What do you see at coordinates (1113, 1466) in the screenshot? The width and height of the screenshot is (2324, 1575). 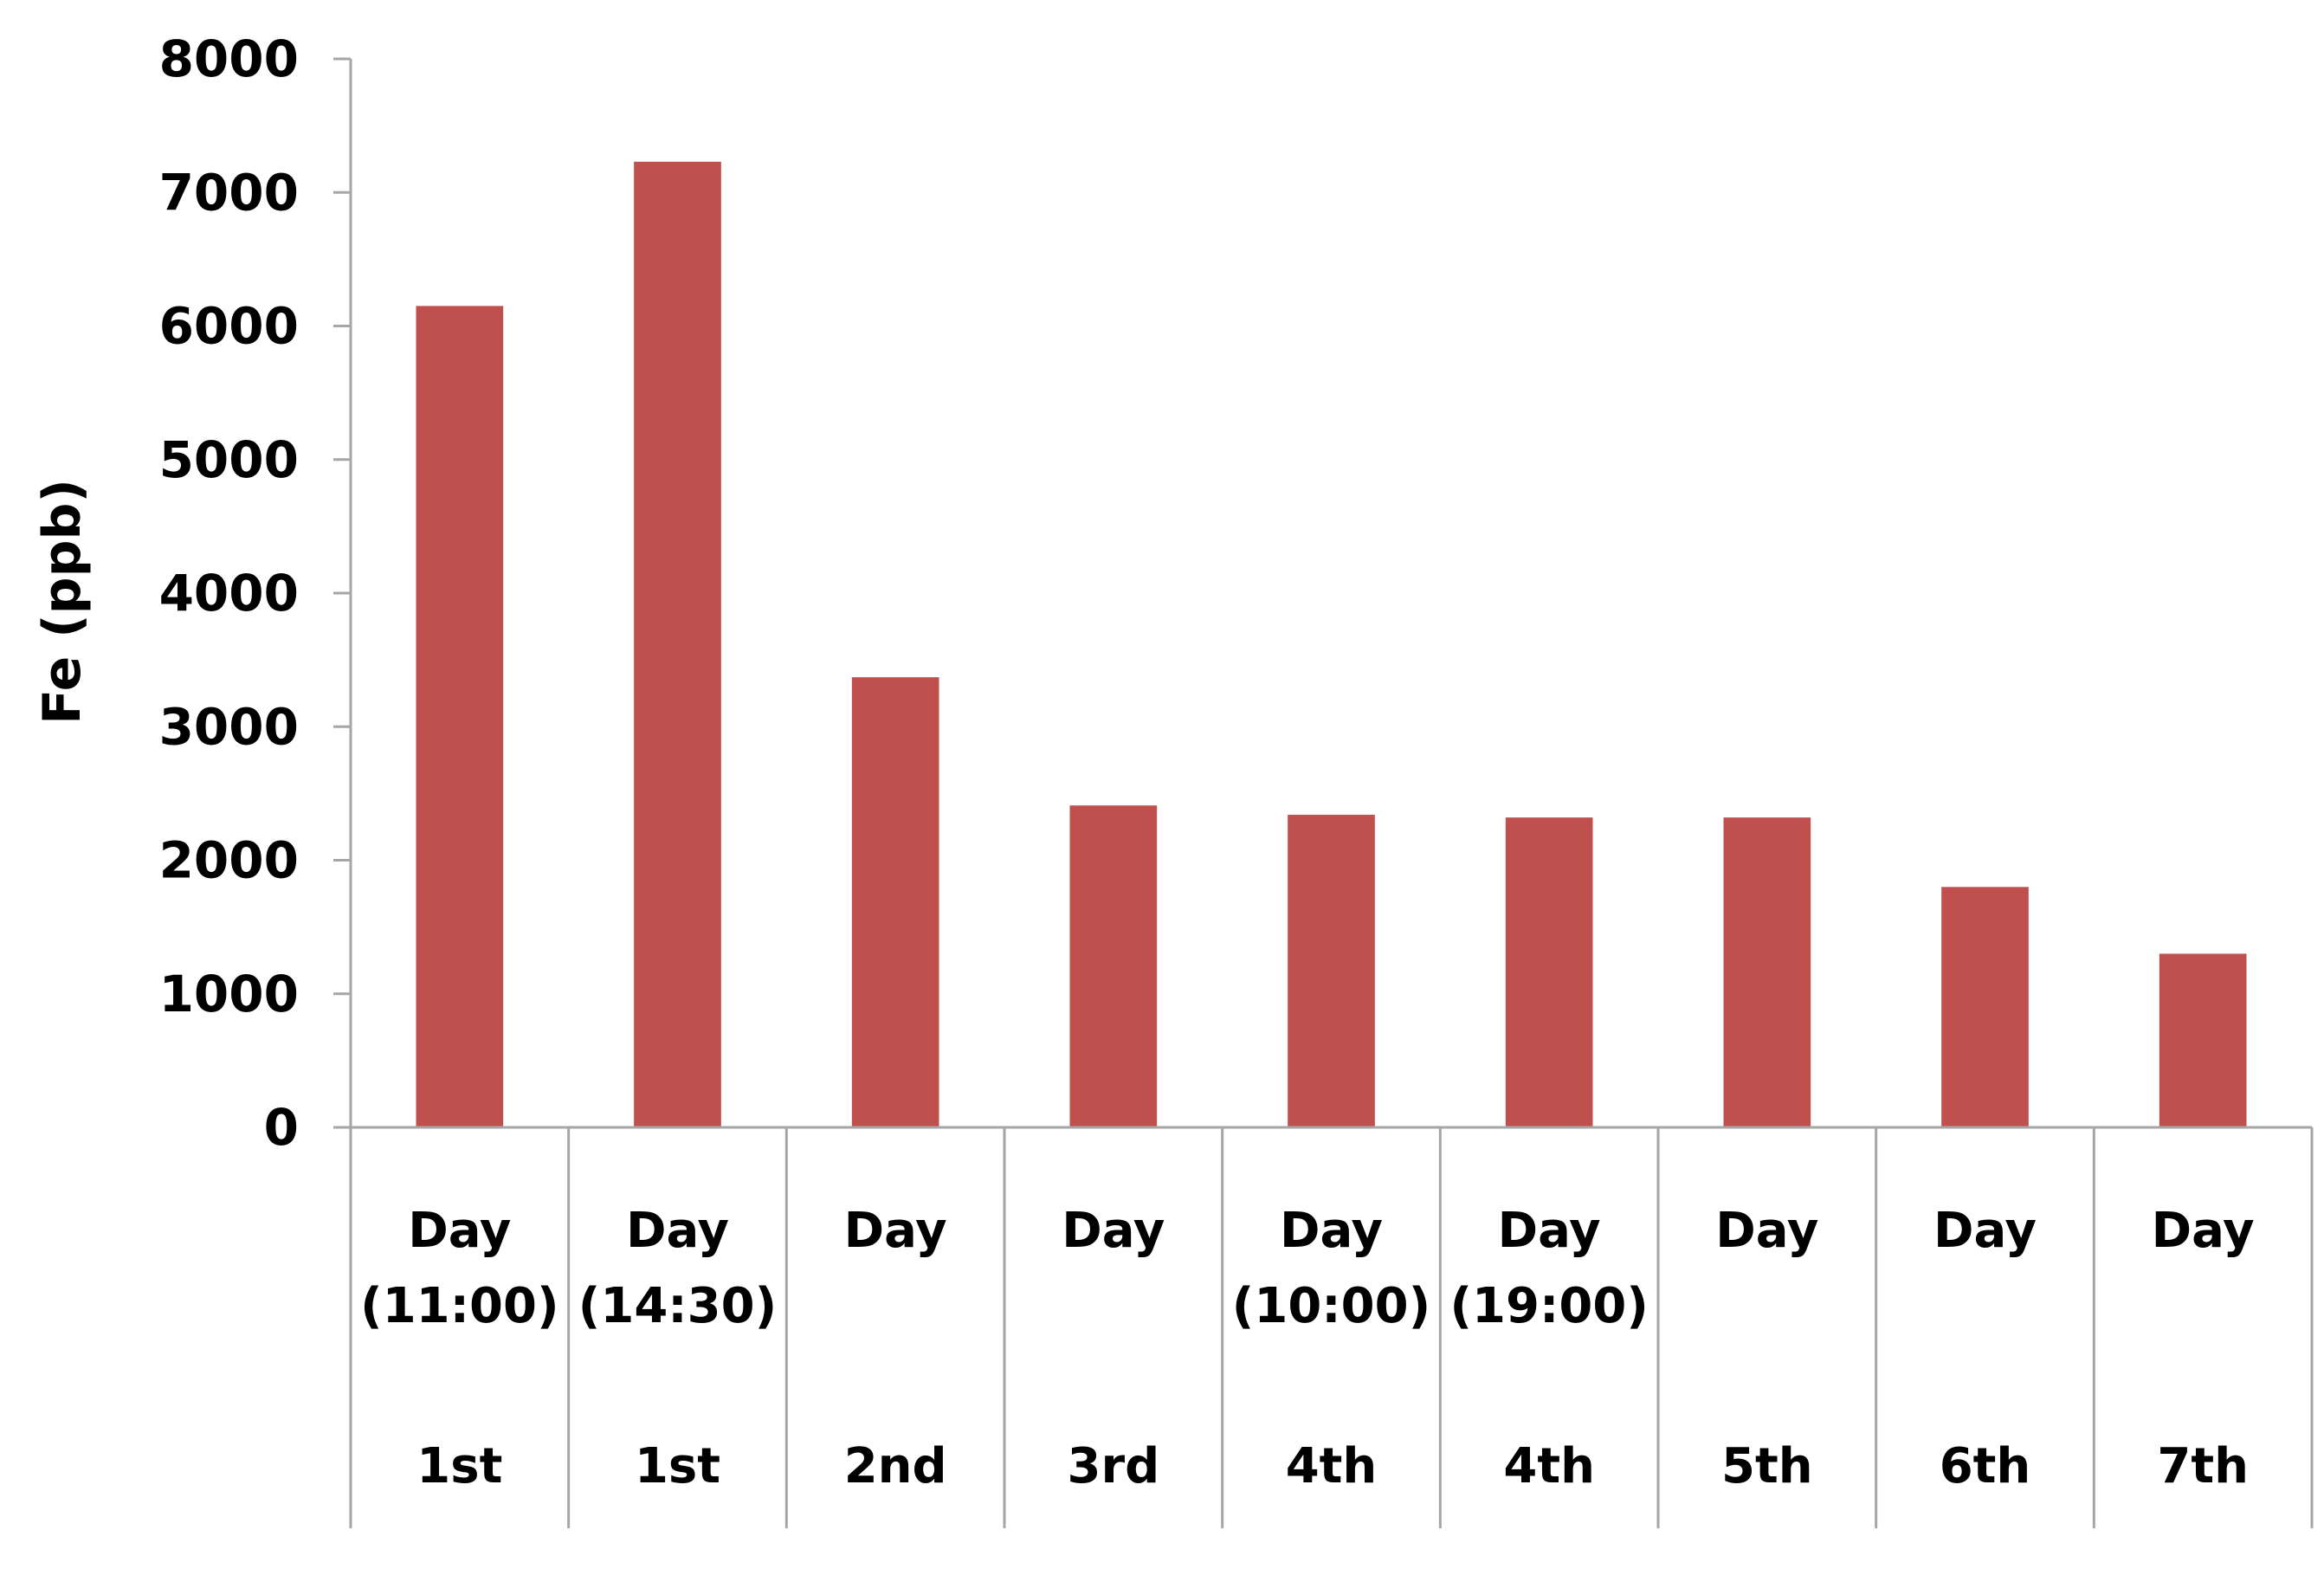 I see `x-group-label: 3rd` at bounding box center [1113, 1466].